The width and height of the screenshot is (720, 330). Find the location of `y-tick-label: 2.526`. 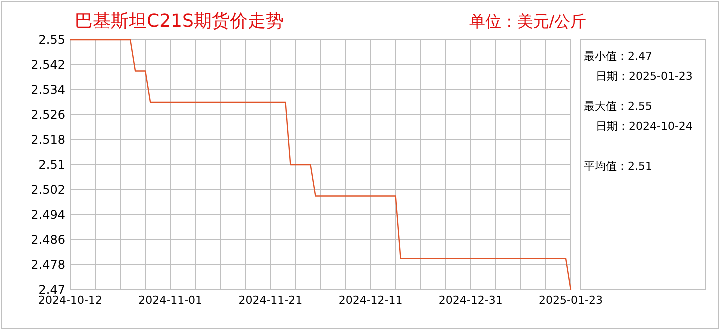

y-tick-label: 2.526 is located at coordinates (48, 115).